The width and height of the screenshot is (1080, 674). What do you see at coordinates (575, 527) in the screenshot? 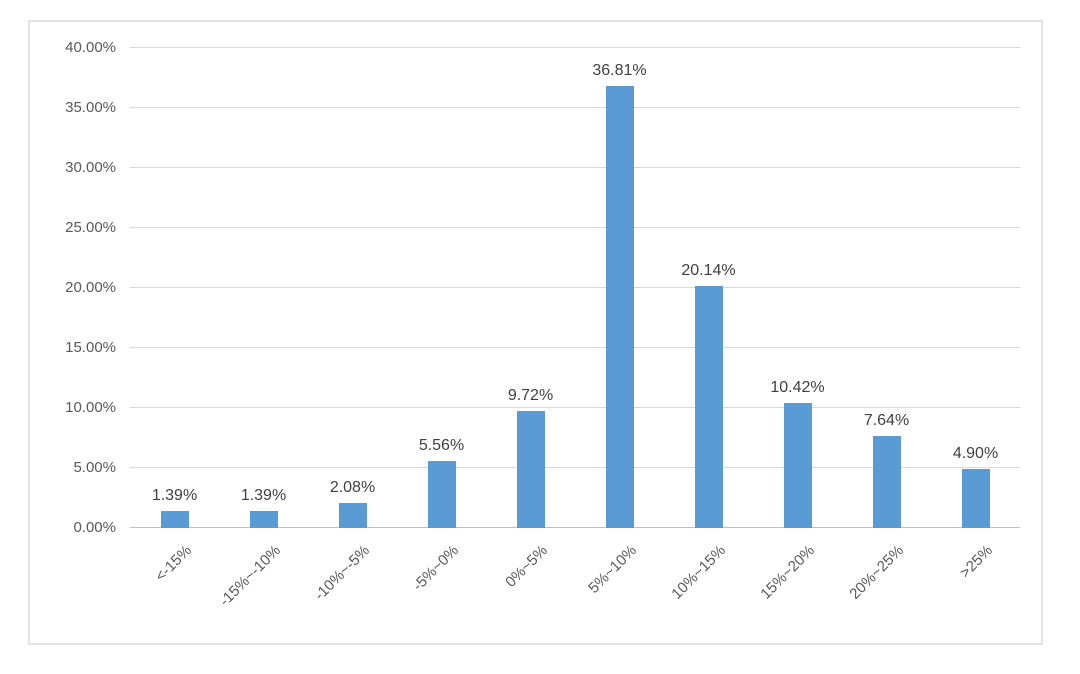
I see `x-axis-line` at bounding box center [575, 527].